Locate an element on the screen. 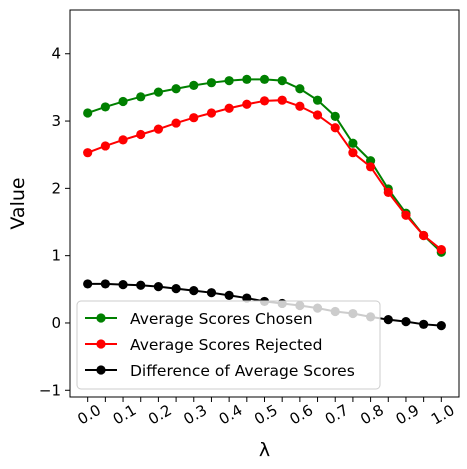 Image resolution: width=467 pixels, height=469 pixels. x-tick-label: 0.3 is located at coordinates (195, 415).